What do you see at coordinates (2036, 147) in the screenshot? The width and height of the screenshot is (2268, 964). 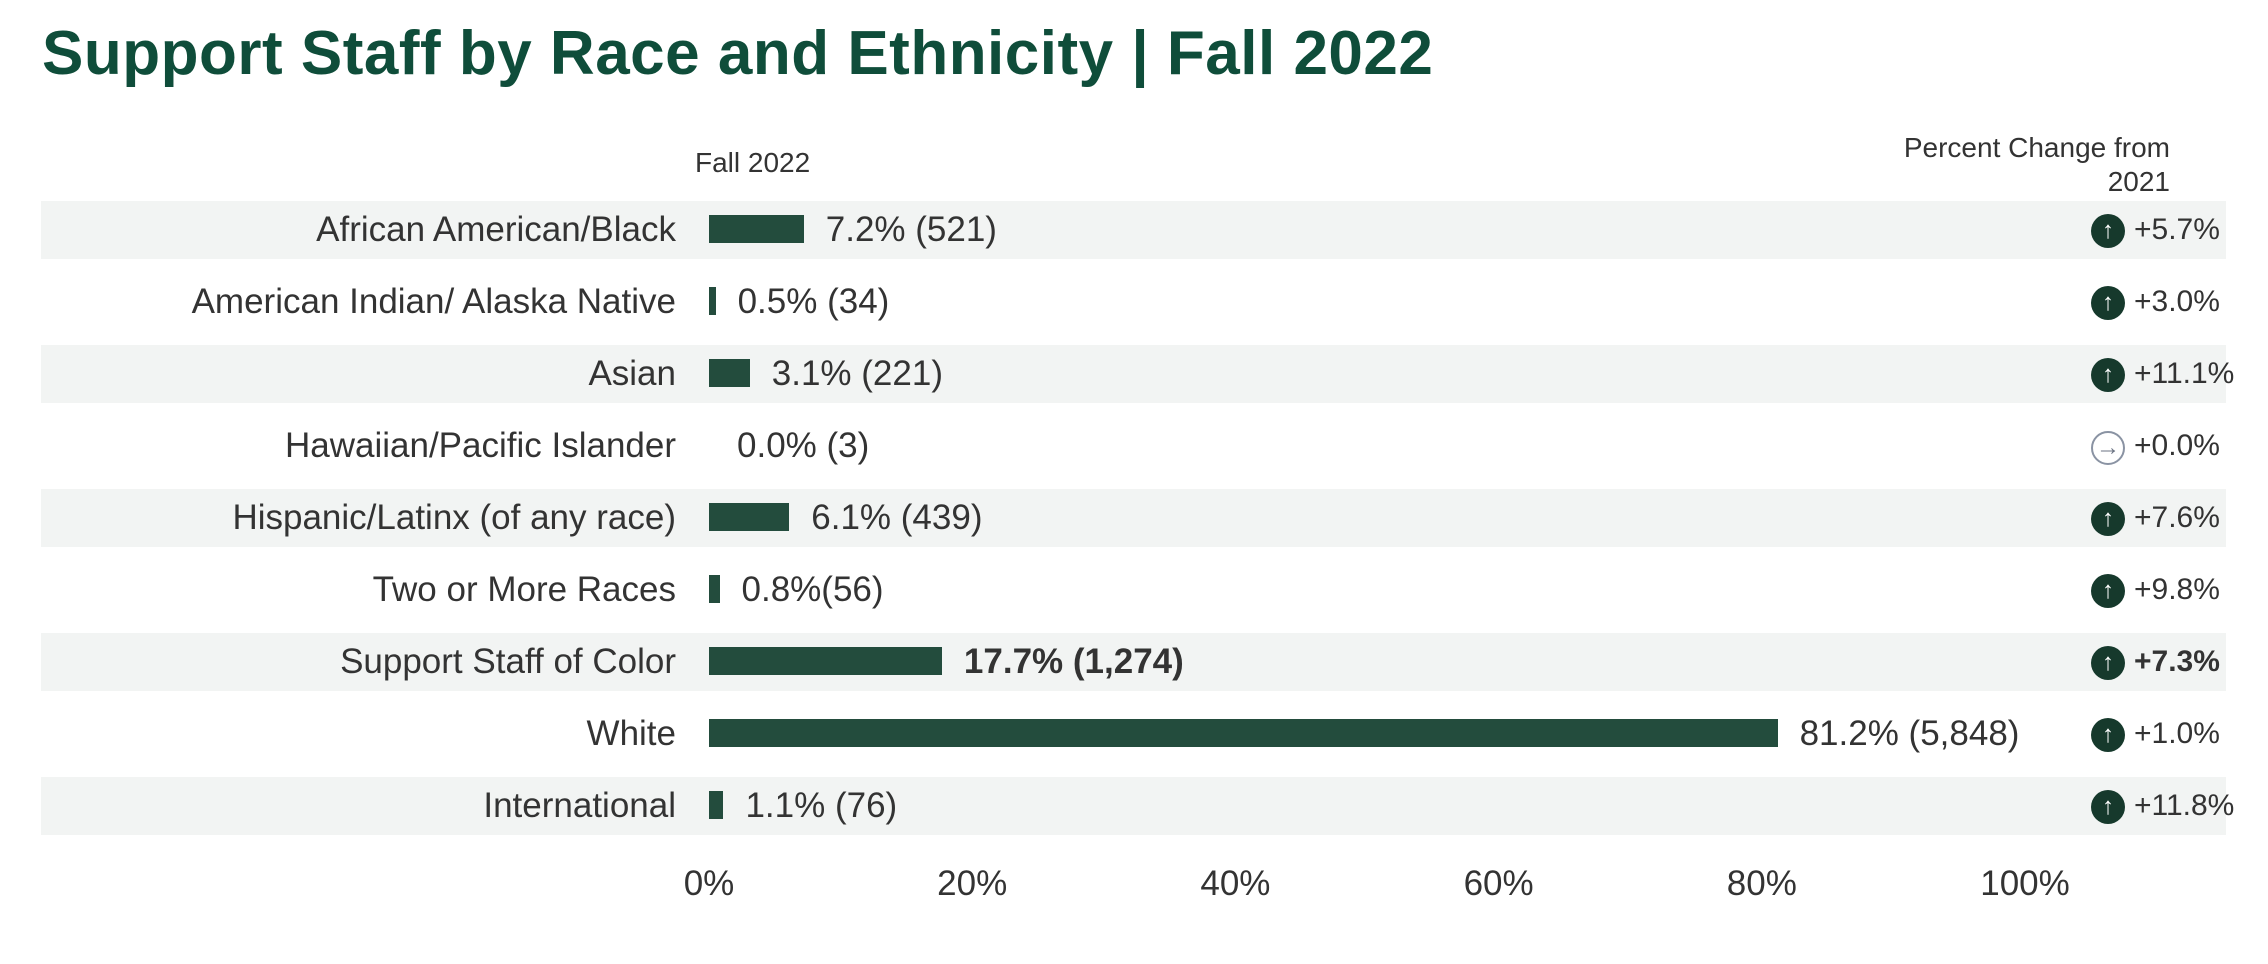 I see `change-header-line1: Percent Change from` at bounding box center [2036, 147].